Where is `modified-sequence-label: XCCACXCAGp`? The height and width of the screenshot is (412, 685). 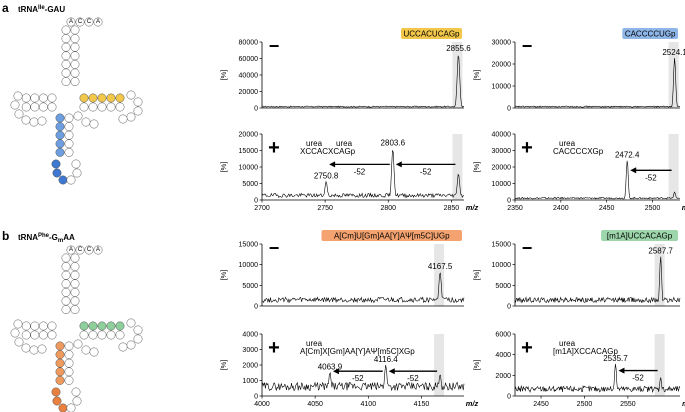
modified-sequence-label: XCCACXCAGp is located at coordinates (328, 151).